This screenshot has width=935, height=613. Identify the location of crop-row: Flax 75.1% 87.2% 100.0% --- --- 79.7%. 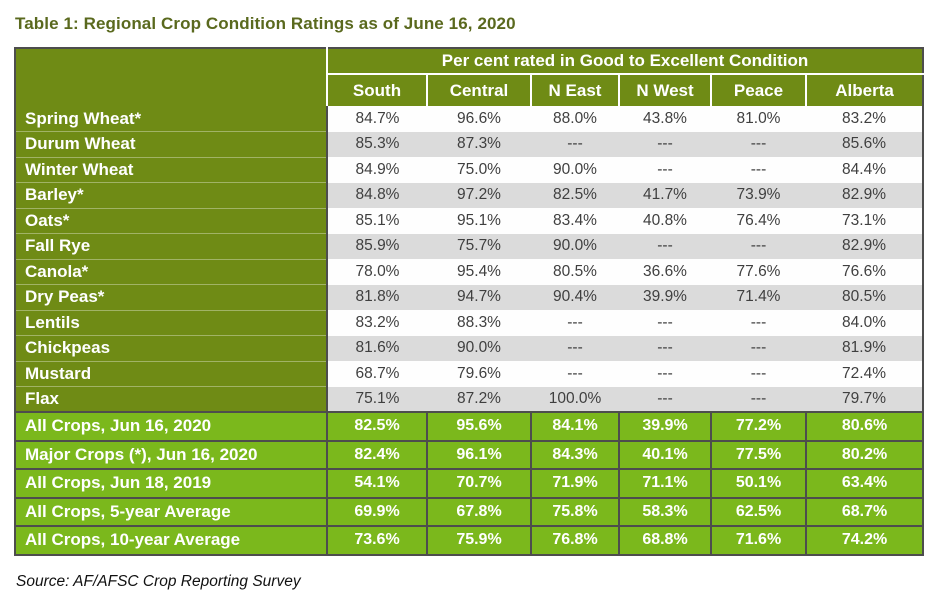
(469, 399).